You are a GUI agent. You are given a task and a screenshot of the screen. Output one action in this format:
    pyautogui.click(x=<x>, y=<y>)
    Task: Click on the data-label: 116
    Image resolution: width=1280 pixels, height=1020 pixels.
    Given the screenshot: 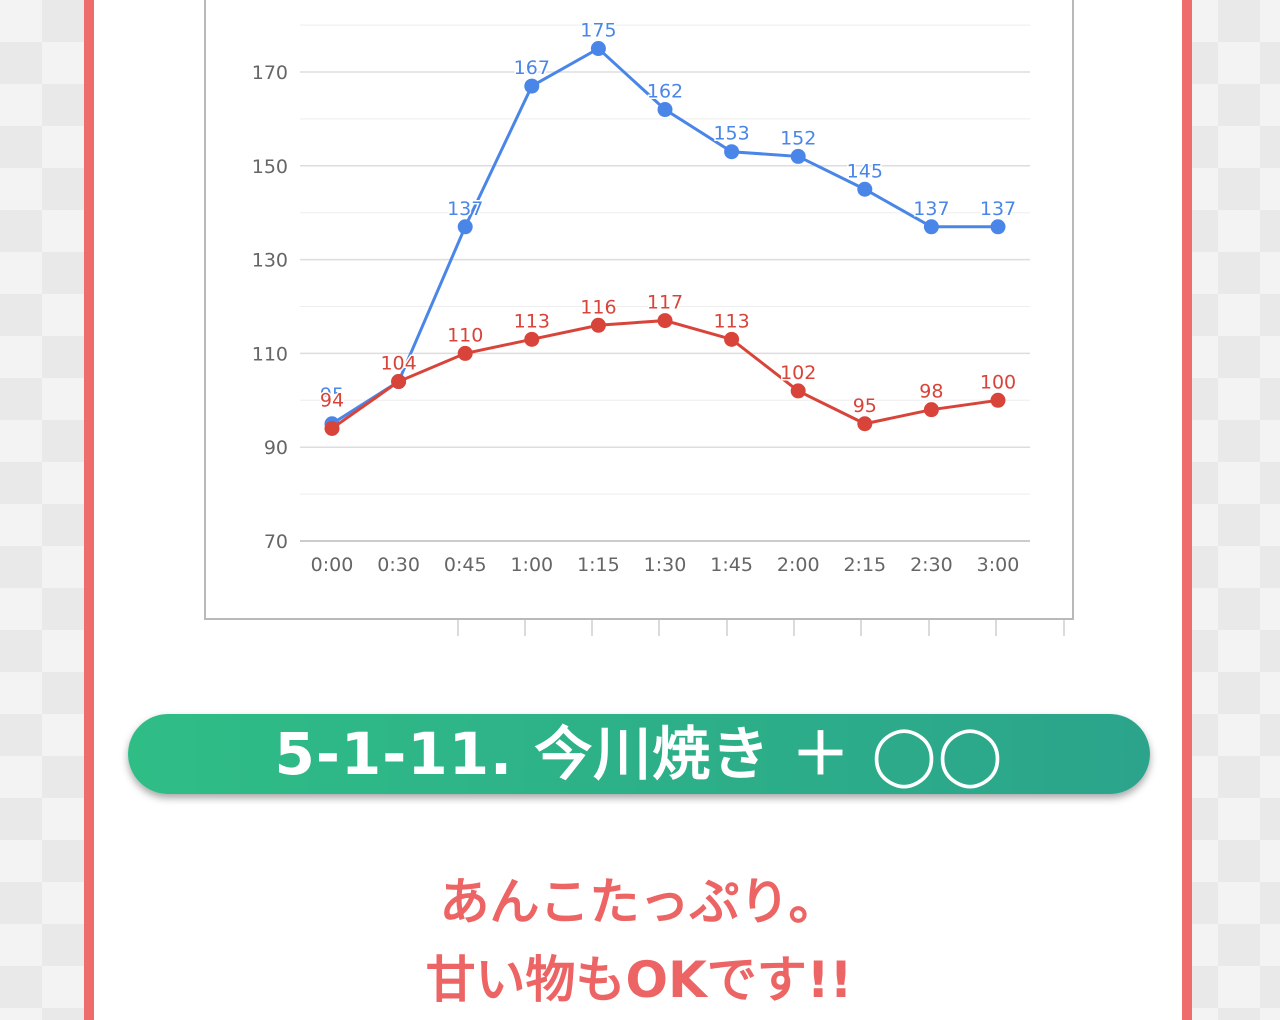 What is the action you would take?
    pyautogui.click(x=598, y=307)
    